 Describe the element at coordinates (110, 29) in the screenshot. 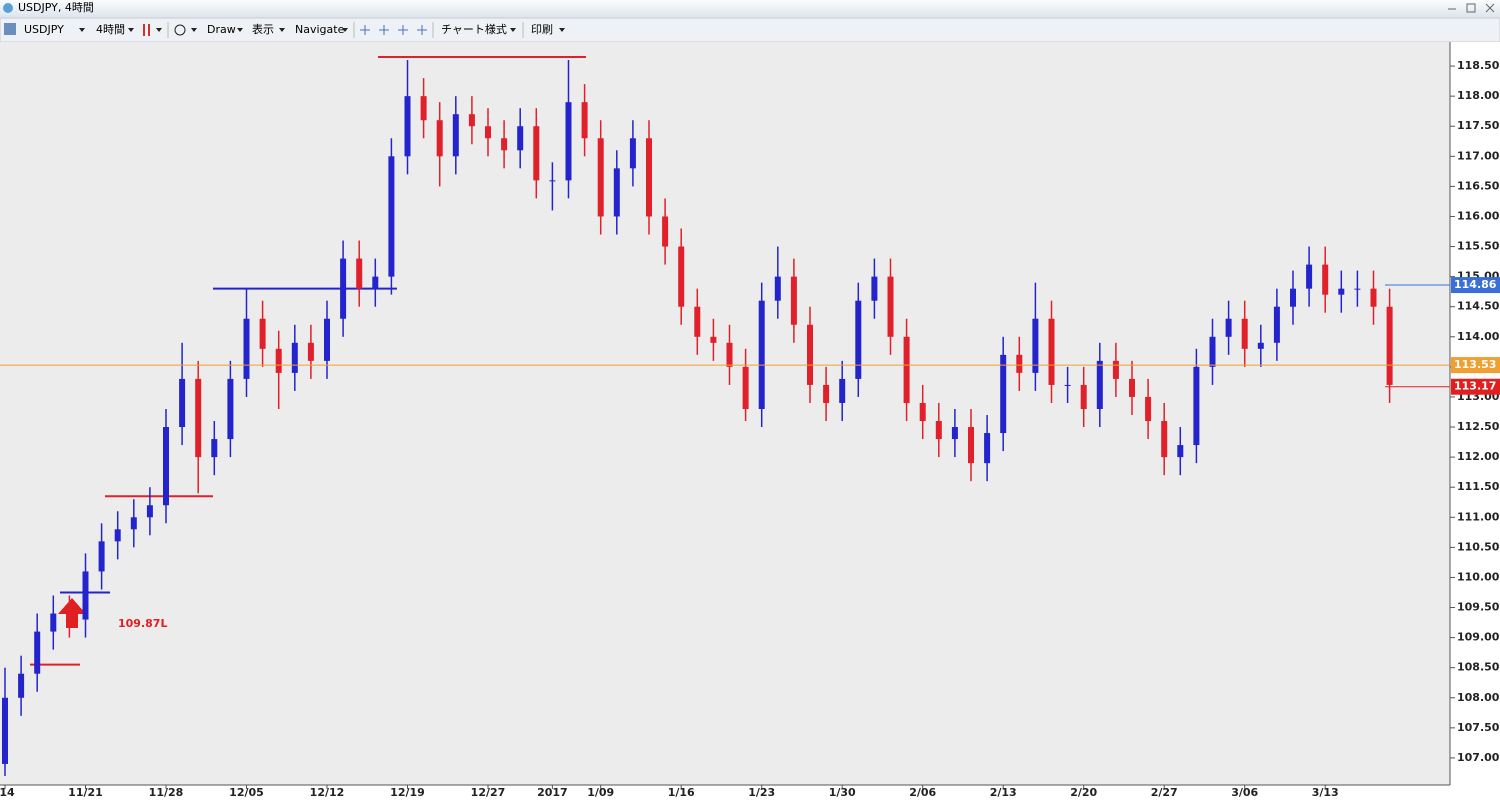

I see `toolbar-item: 4時間` at that location.